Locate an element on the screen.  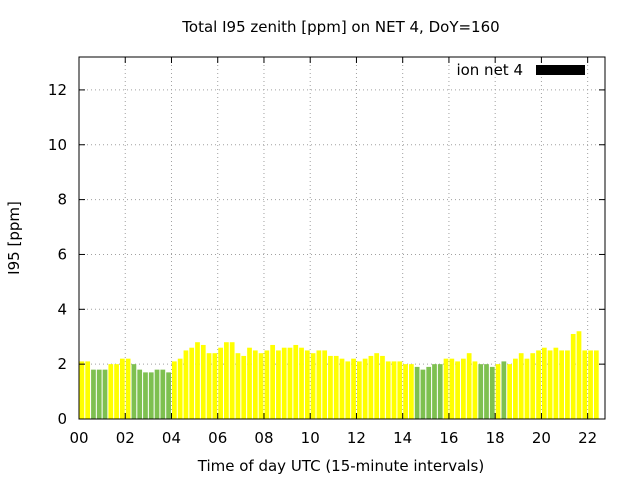
bars is located at coordinates (339, 375).